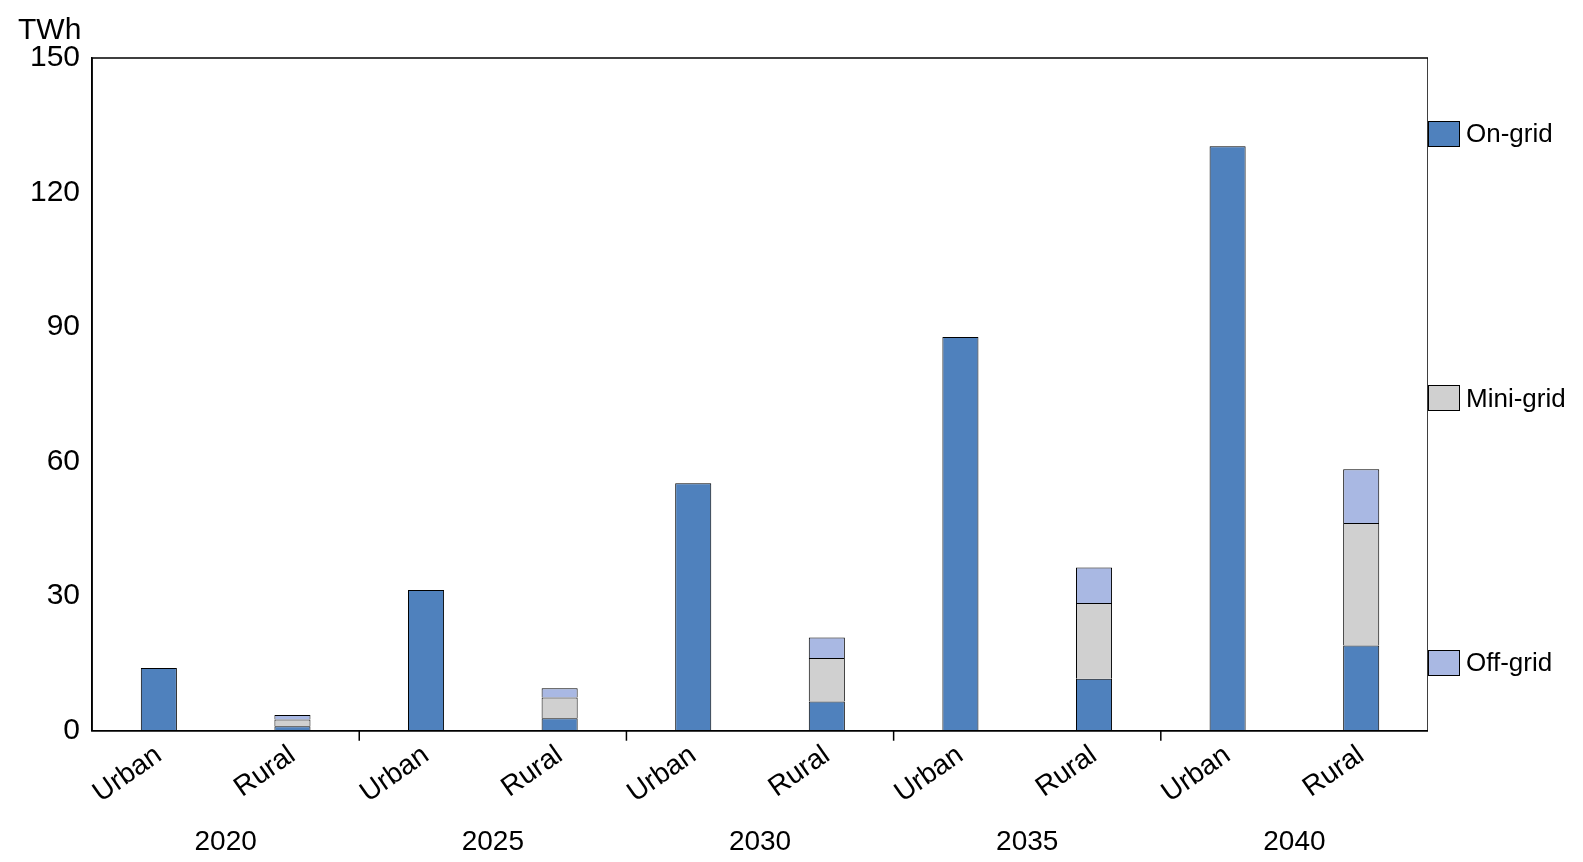 This screenshot has width=1583, height=862. I want to click on text: 2030, so click(760, 840).